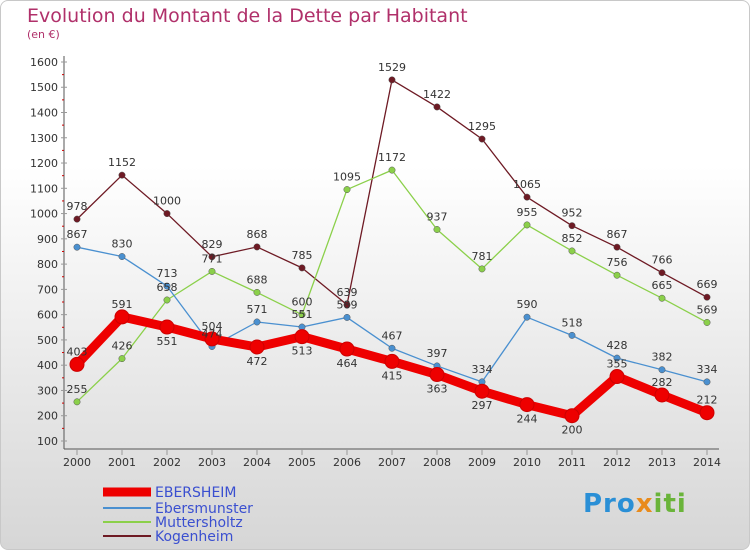 This screenshot has height=550, width=750. I want to click on data-label-muttersholtz: 937, so click(437, 216).